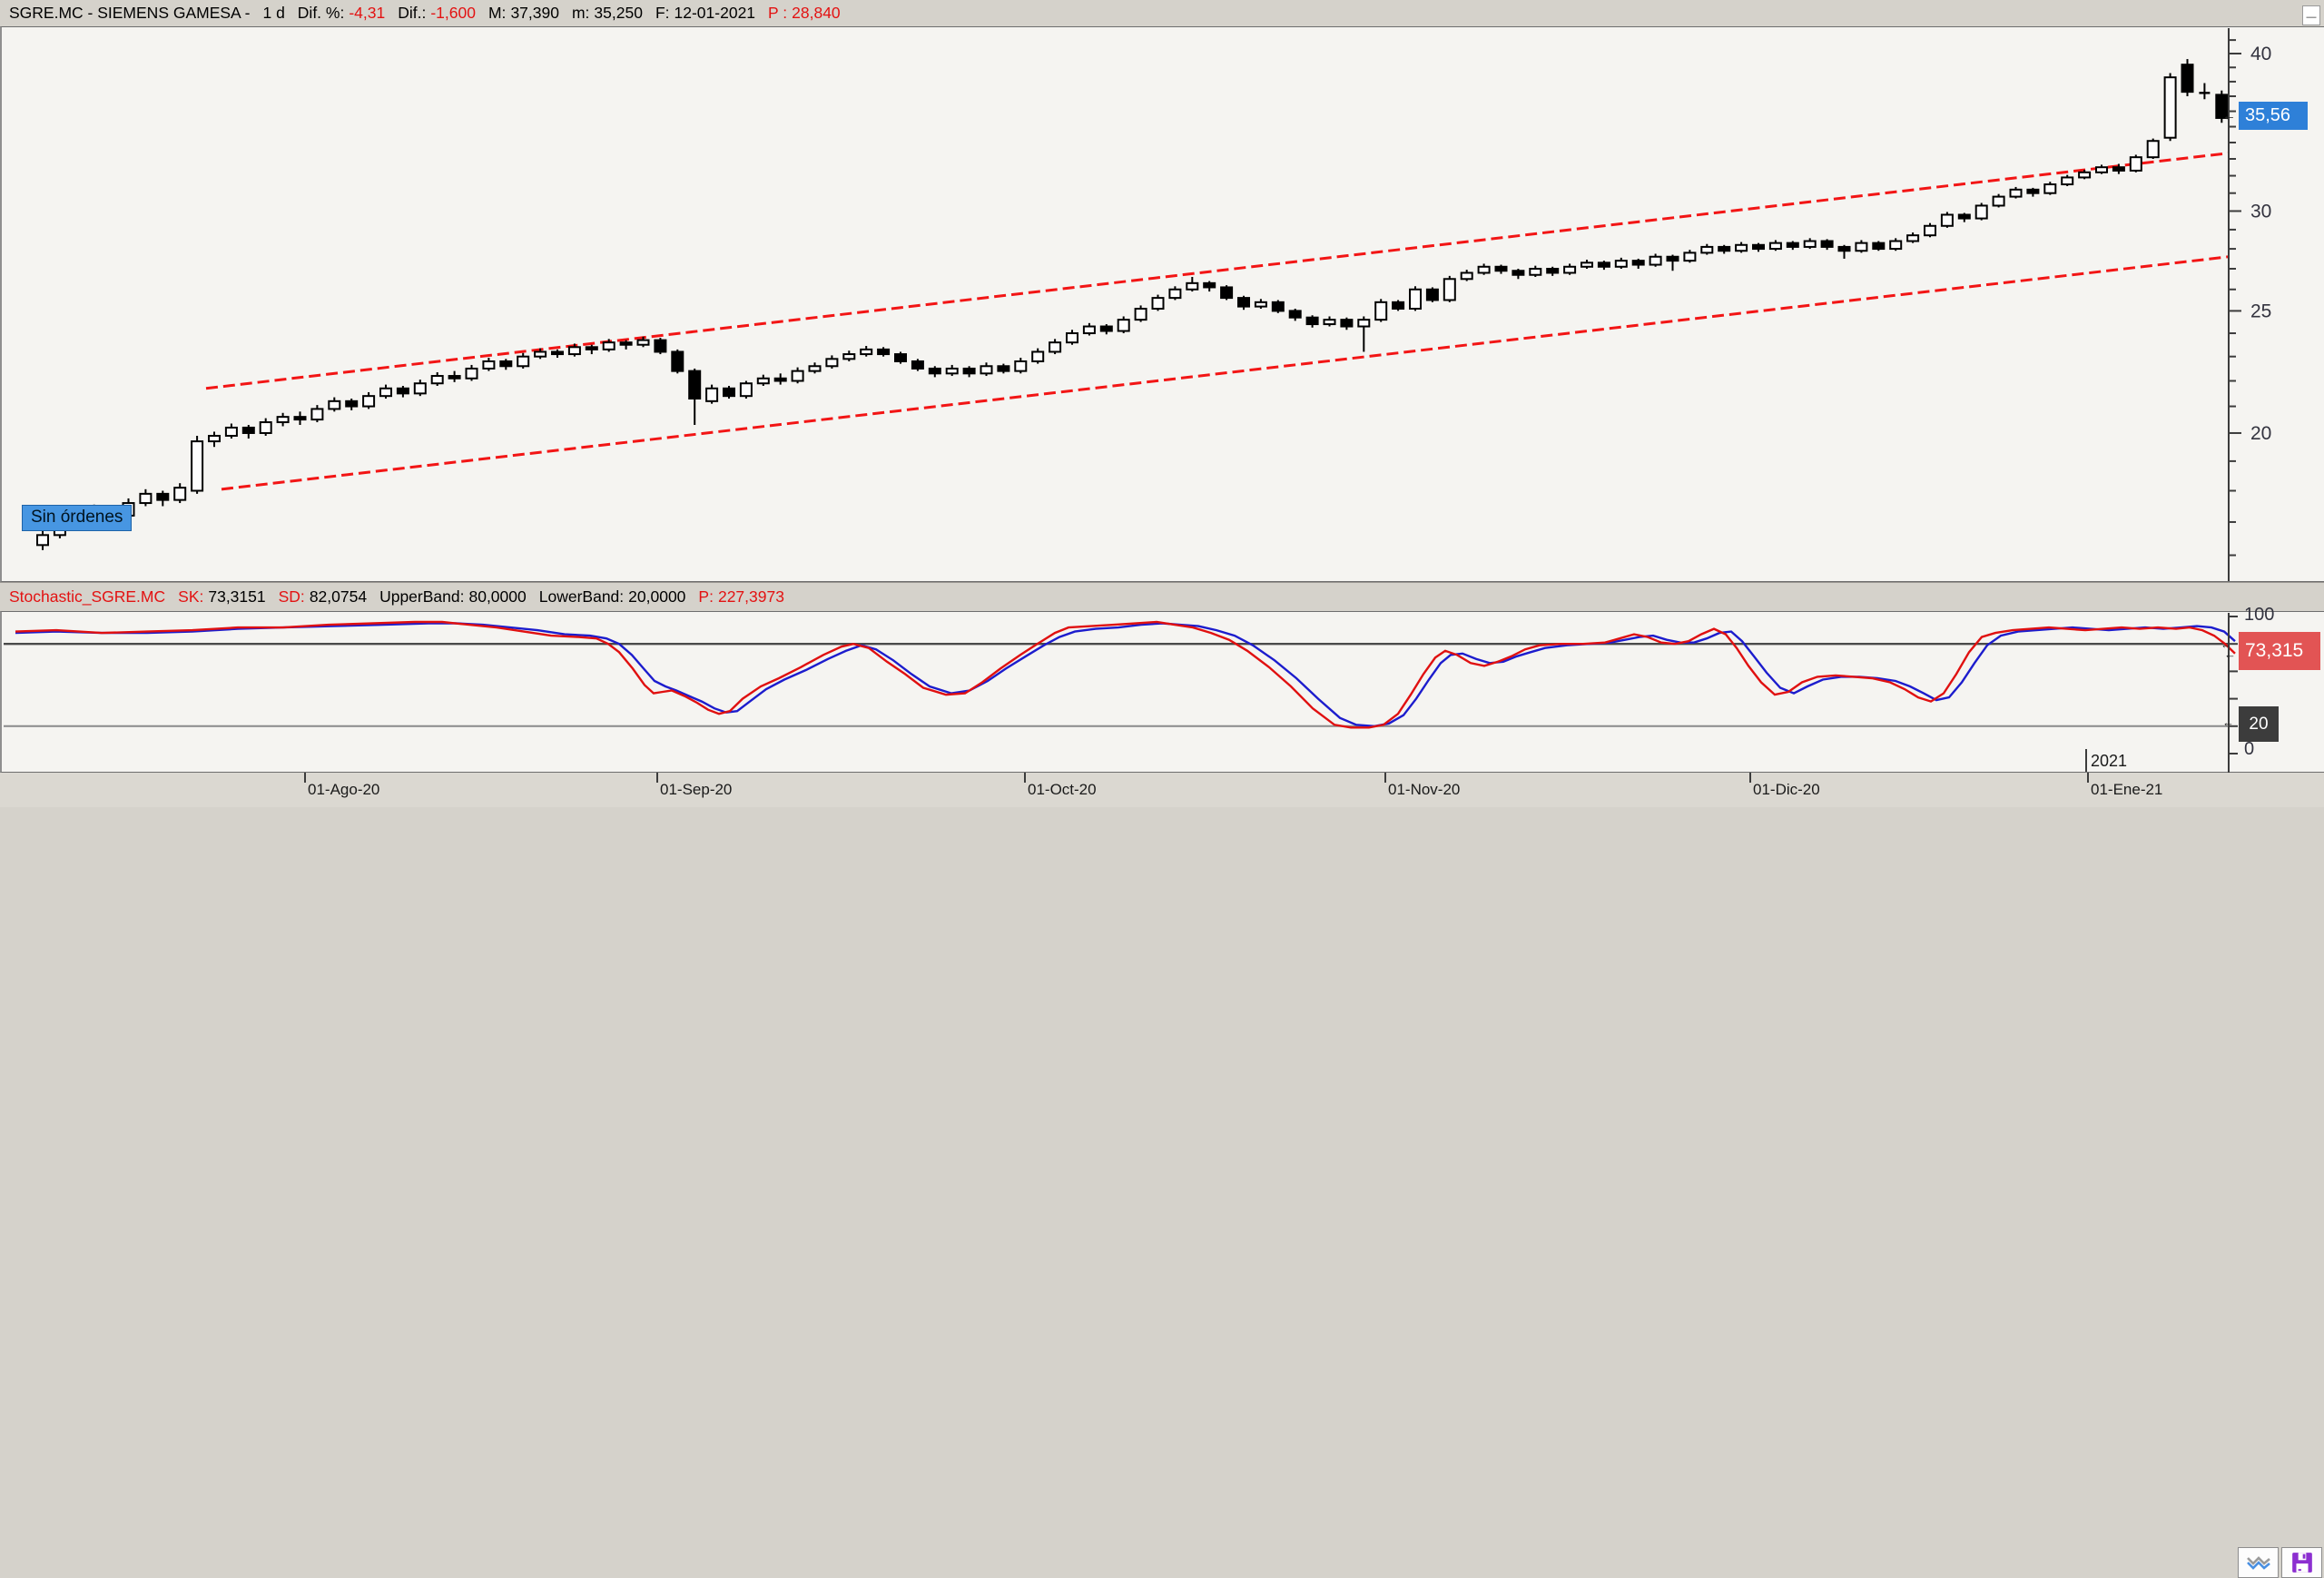 This screenshot has height=1578, width=2324. What do you see at coordinates (2268, 115) in the screenshot?
I see `last-price-value: 35,56` at bounding box center [2268, 115].